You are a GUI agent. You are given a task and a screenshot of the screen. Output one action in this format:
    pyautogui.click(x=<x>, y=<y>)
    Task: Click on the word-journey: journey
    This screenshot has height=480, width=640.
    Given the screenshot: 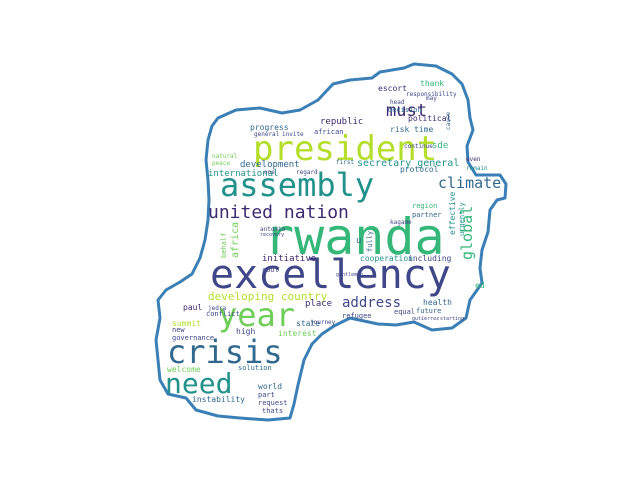 What is the action you would take?
    pyautogui.click(x=323, y=322)
    